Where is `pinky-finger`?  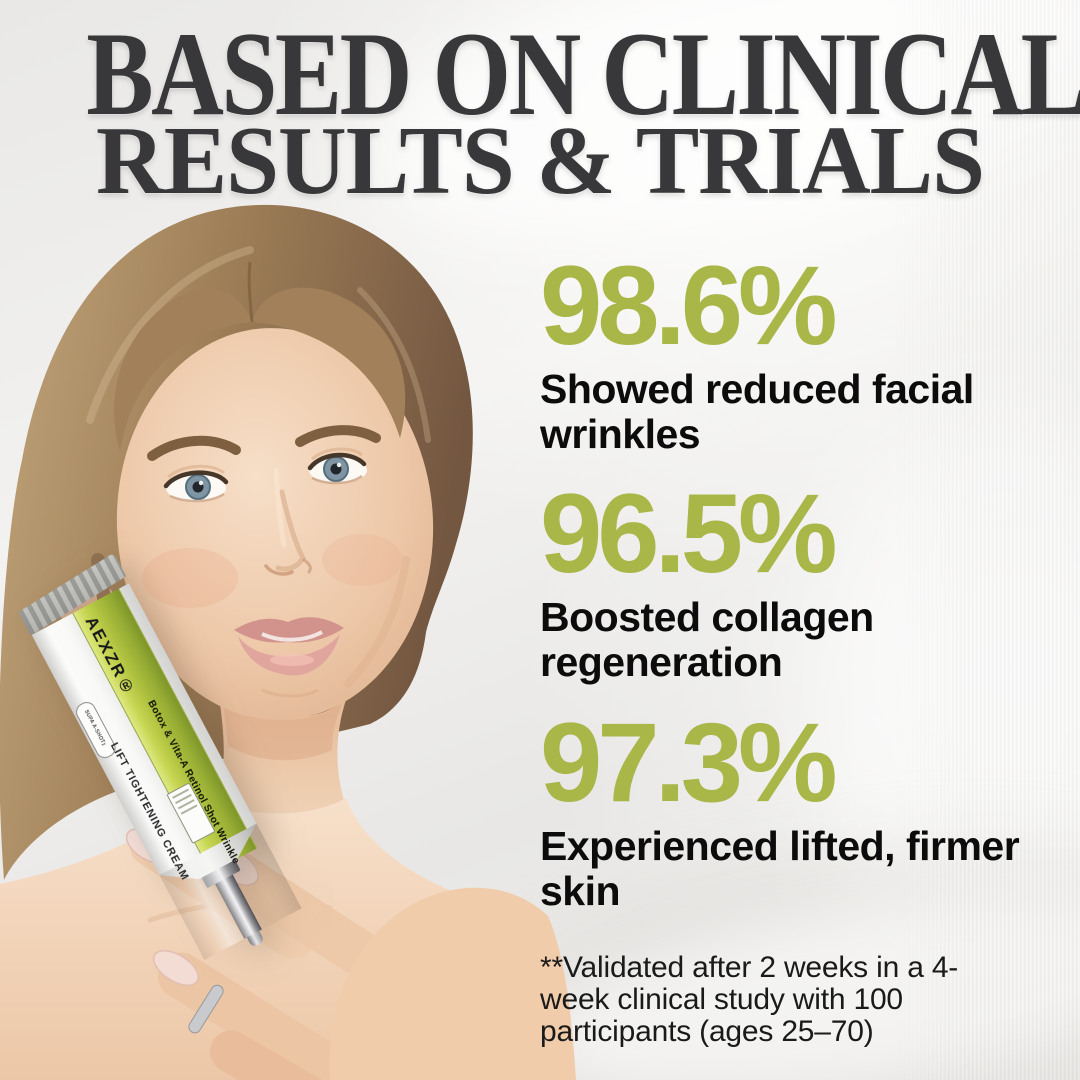 pinky-finger is located at coordinates (299, 1055).